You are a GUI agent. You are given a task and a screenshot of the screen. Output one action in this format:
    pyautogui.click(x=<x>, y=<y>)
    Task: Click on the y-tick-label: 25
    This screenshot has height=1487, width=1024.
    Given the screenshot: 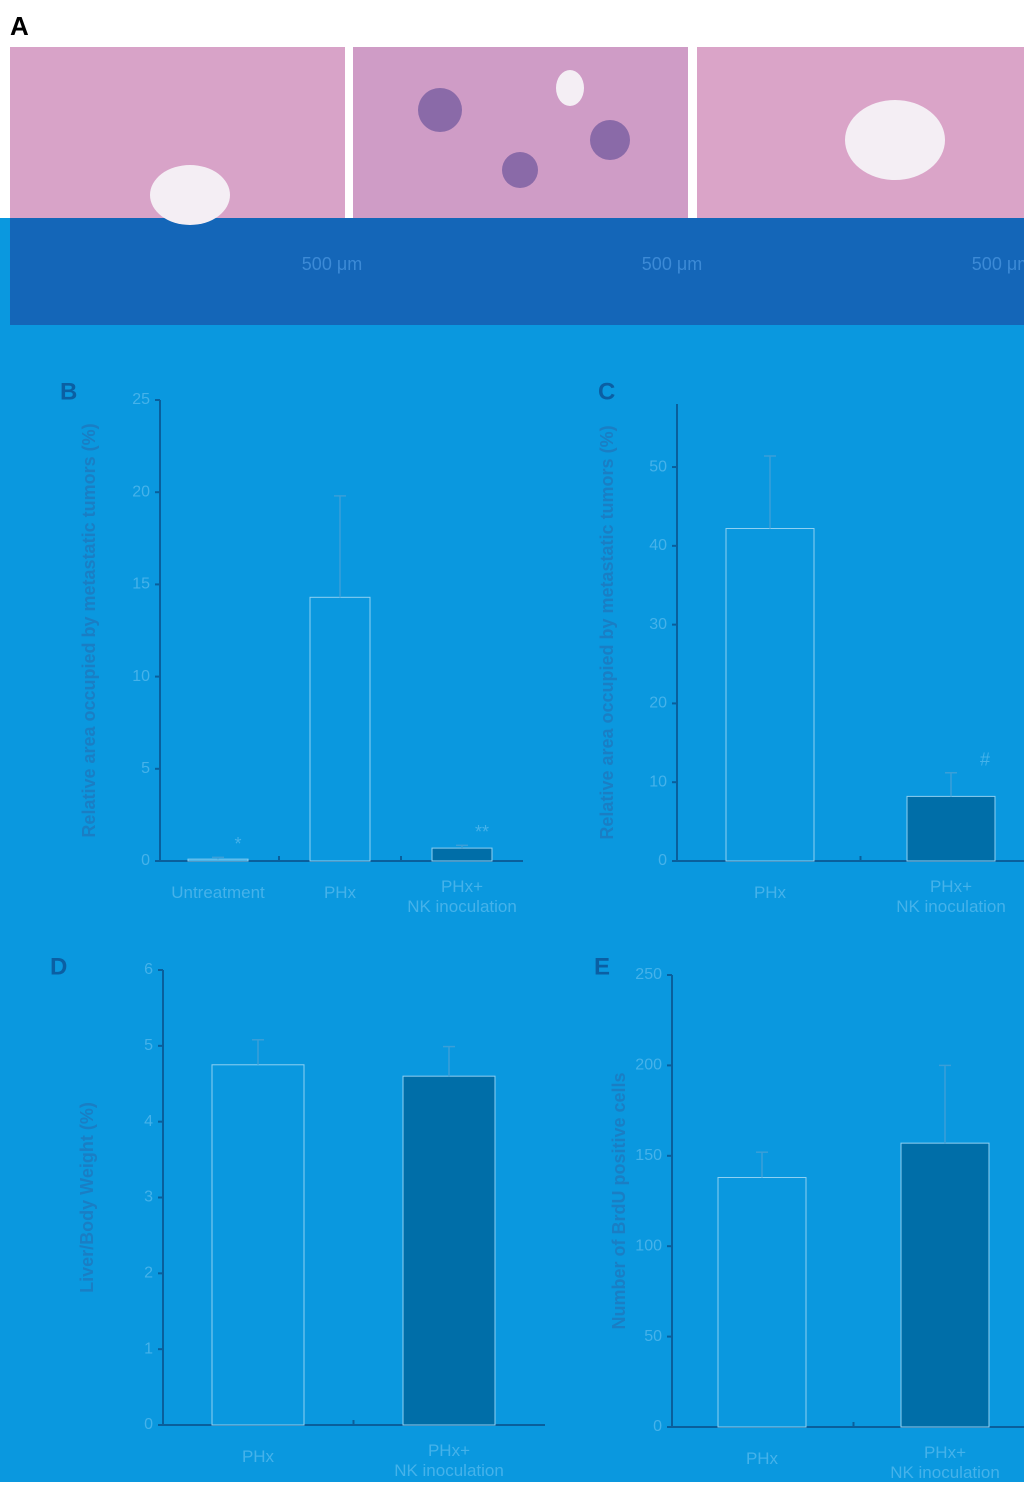 What is the action you would take?
    pyautogui.click(x=141, y=399)
    